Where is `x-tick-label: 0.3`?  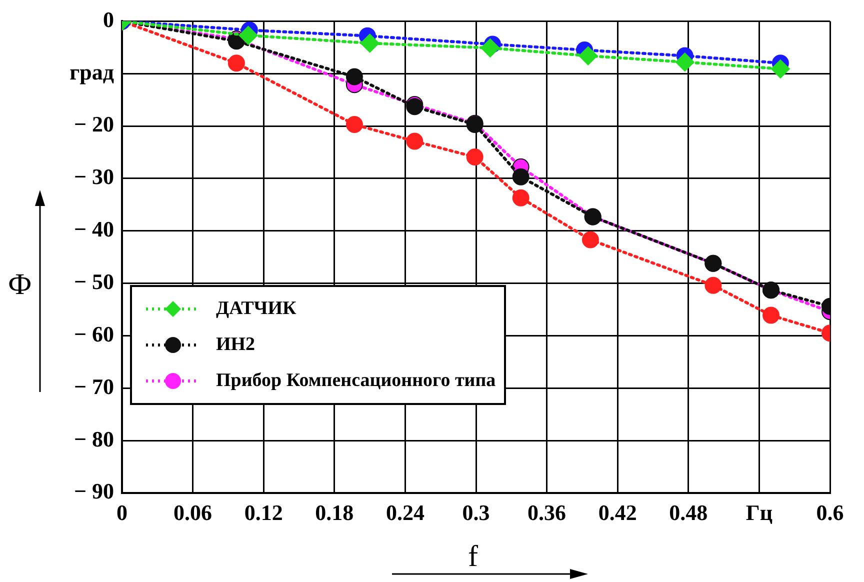 x-tick-label: 0.3 is located at coordinates (476, 512).